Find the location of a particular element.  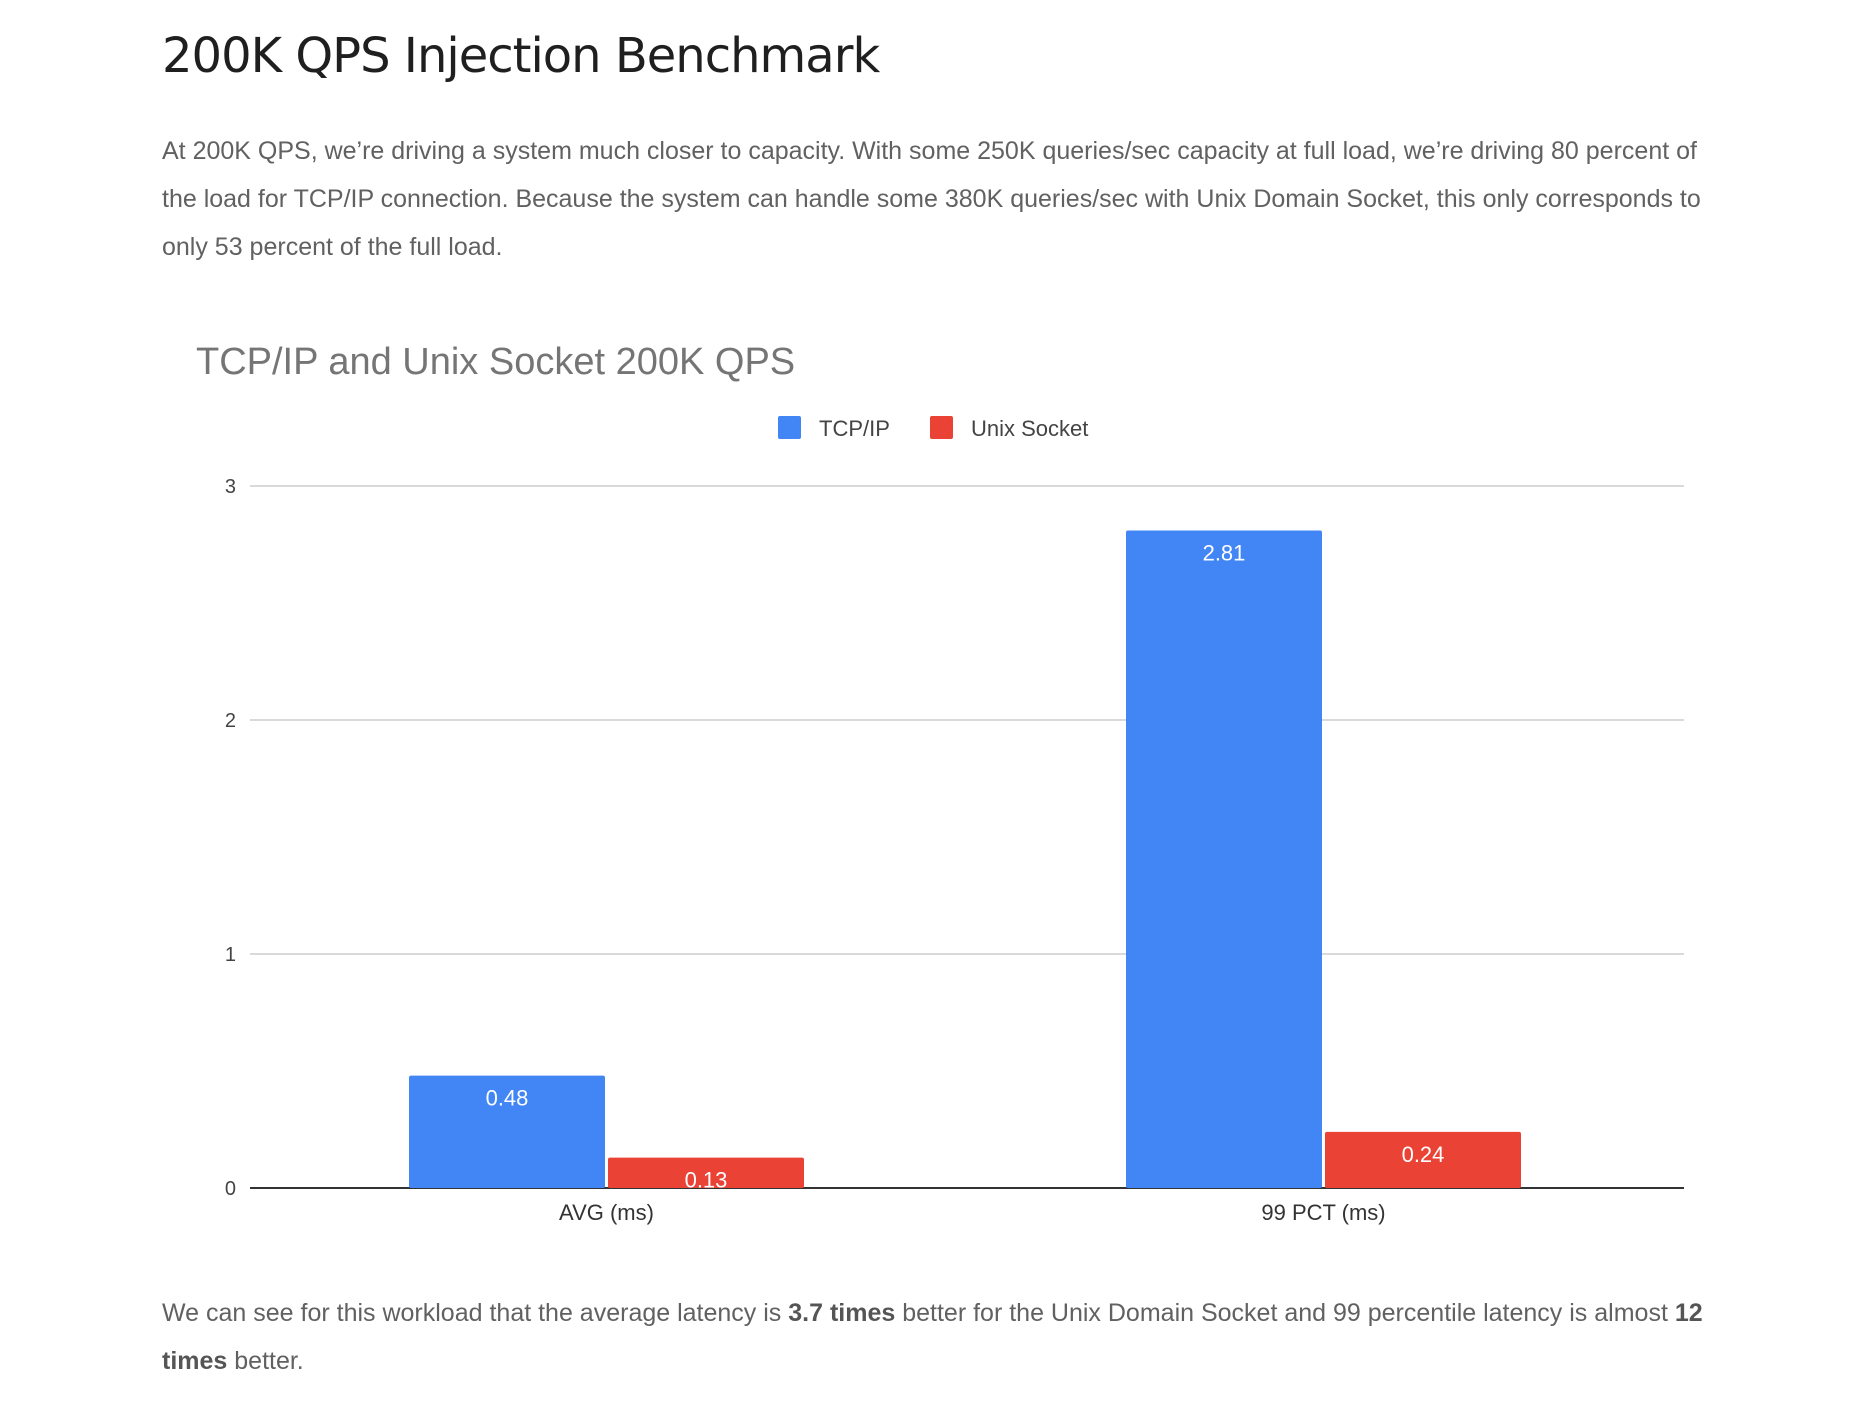

data-label: 0.24 is located at coordinates (1423, 1154).